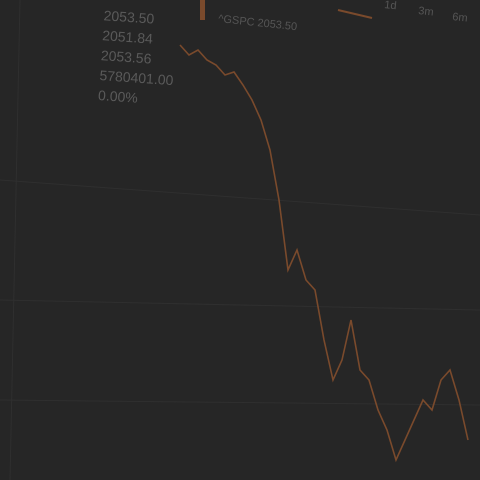 Image resolution: width=480 pixels, height=480 pixels. Describe the element at coordinates (136, 77) in the screenshot. I see `stat: 5780401.00` at that location.